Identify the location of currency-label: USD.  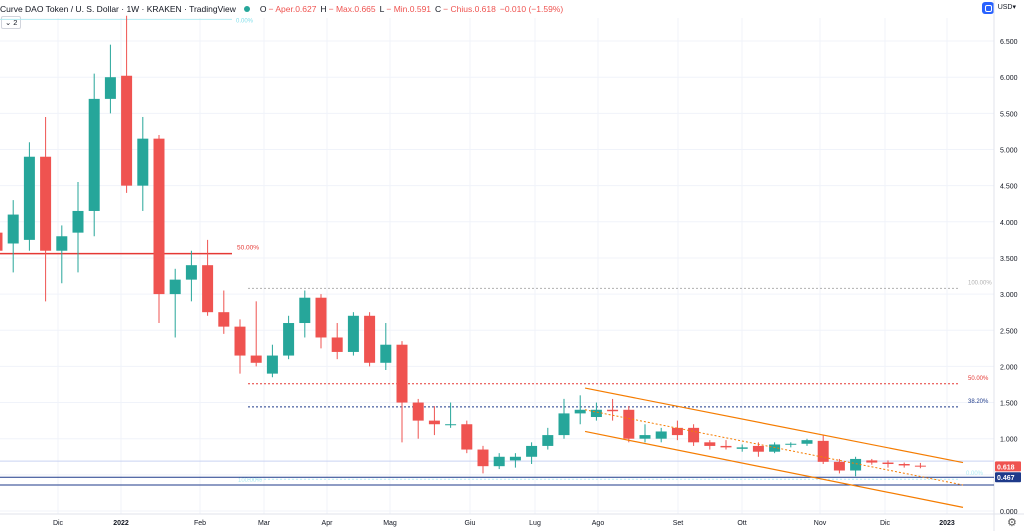
(1005, 7).